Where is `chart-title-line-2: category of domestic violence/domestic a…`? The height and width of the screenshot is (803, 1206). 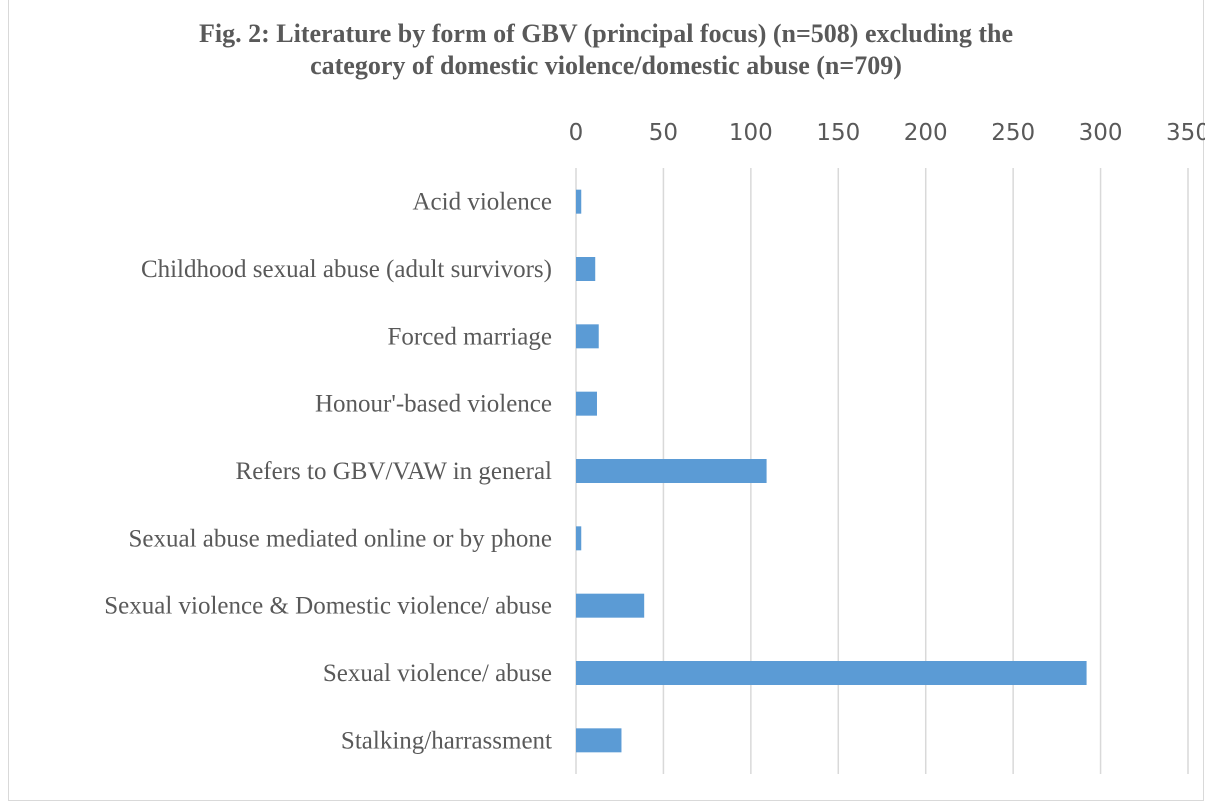
chart-title-line-2: category of domestic violence/domestic a… is located at coordinates (606, 65).